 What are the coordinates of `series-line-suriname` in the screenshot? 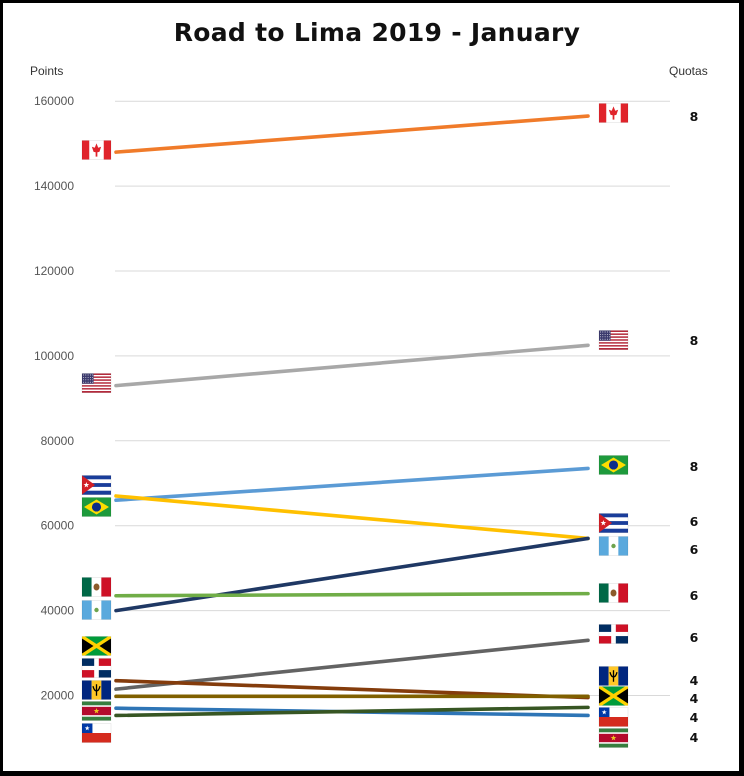 It's located at (352, 711).